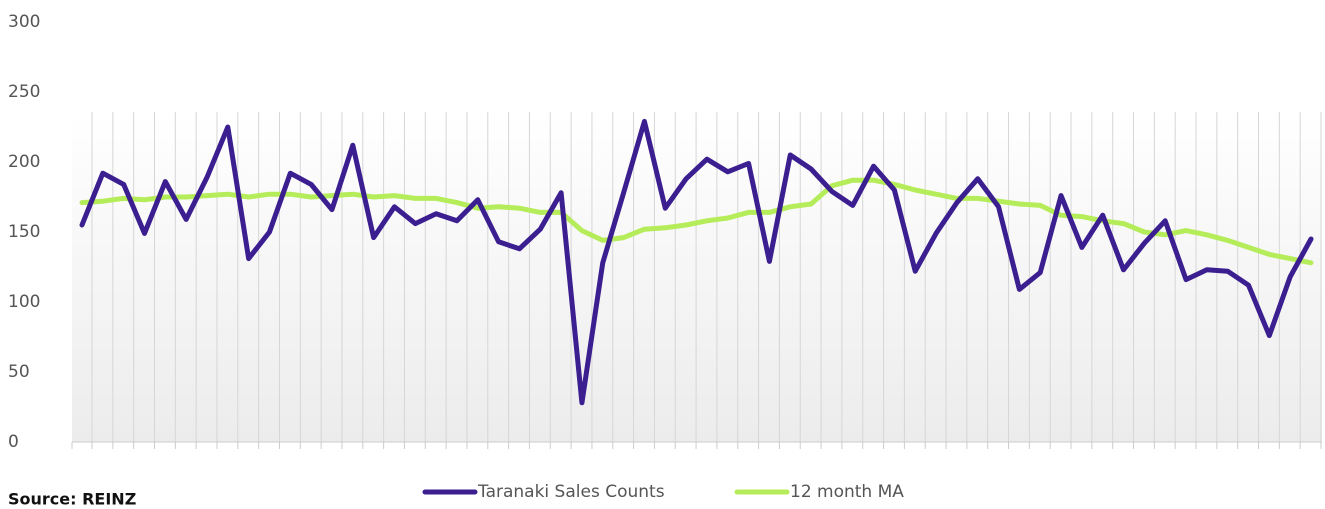  Describe the element at coordinates (24, 232) in the screenshot. I see `y-tick-label: 150` at that location.